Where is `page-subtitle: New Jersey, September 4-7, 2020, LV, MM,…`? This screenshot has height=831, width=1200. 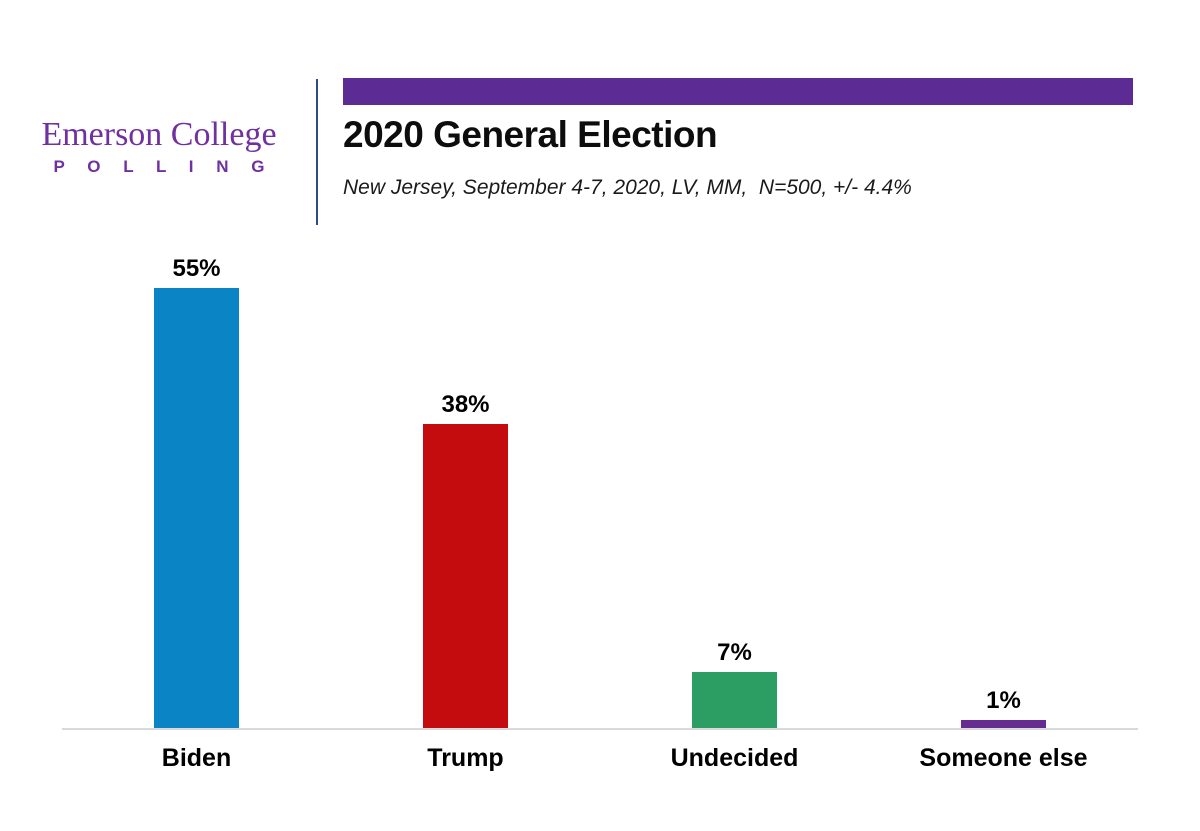
page-subtitle: New Jersey, September 4-7, 2020, LV, MM,… is located at coordinates (627, 187).